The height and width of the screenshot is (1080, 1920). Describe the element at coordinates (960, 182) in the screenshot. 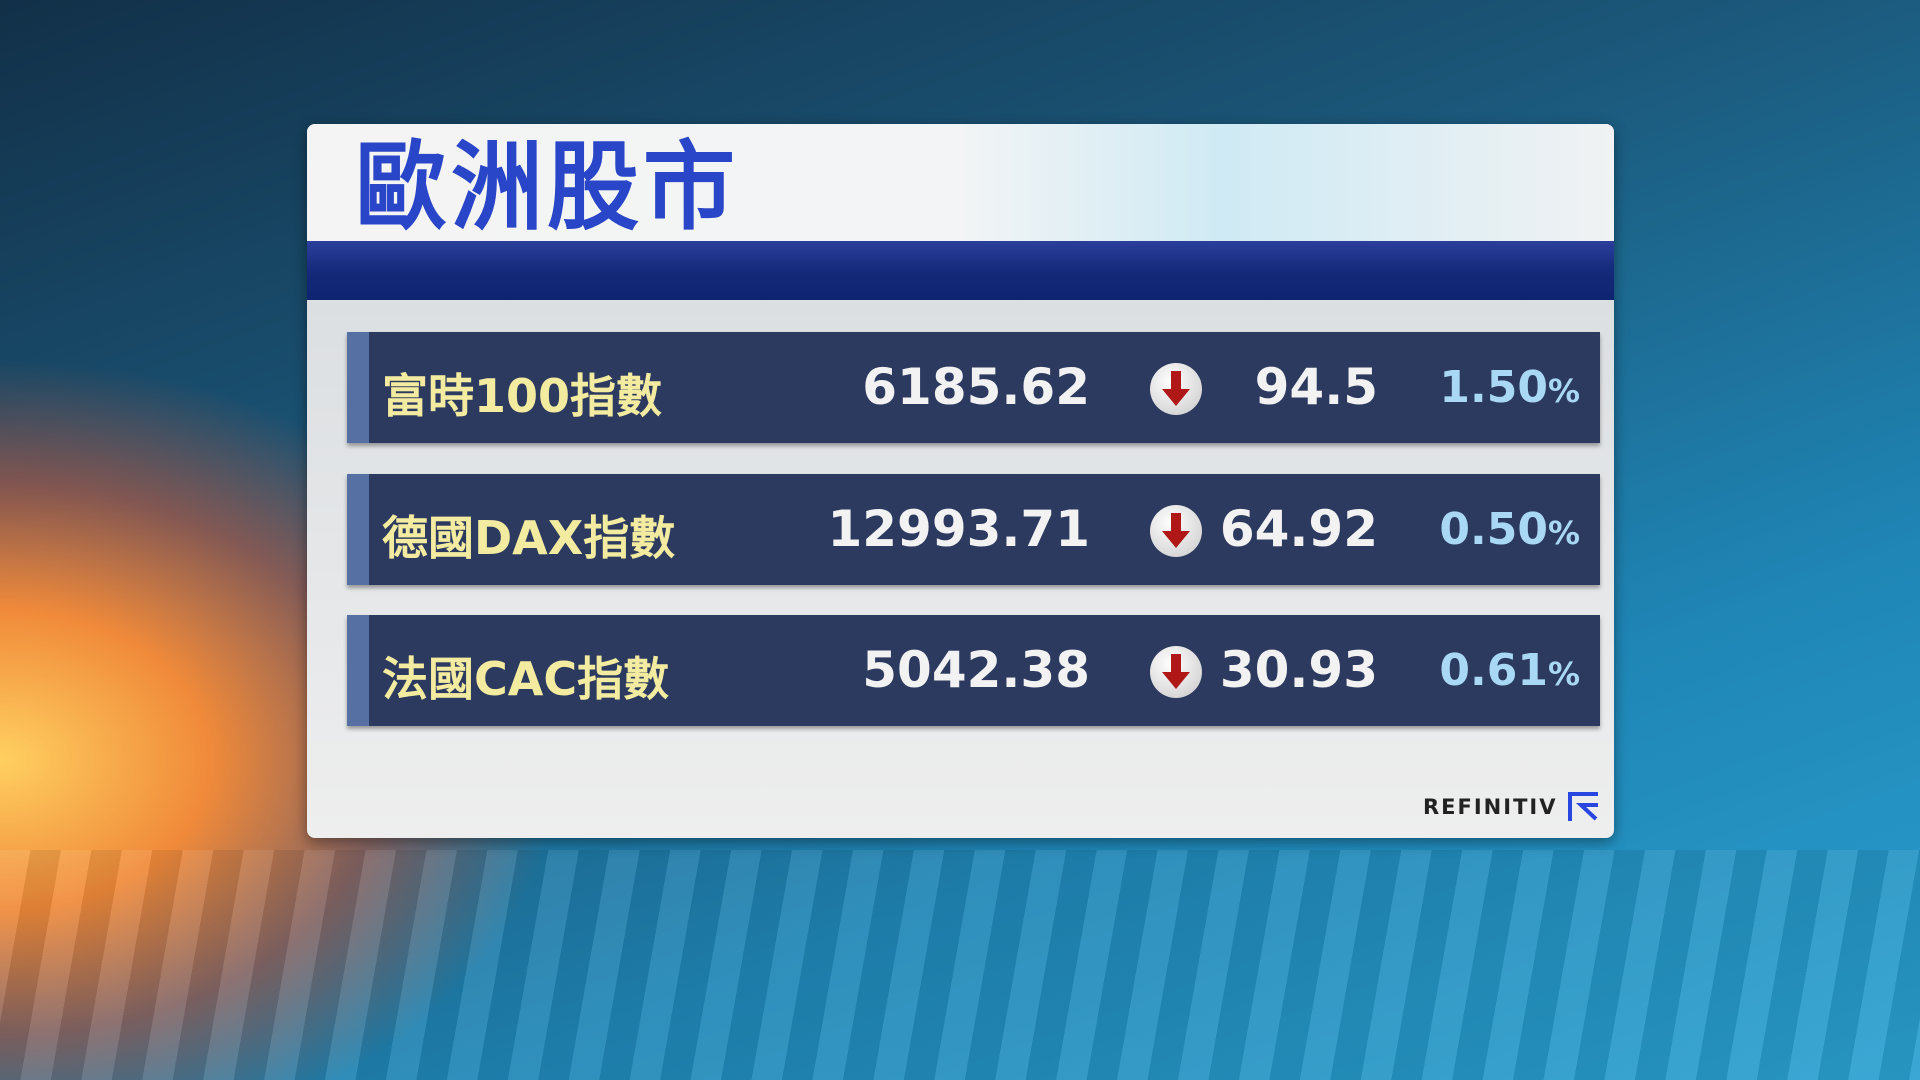

I see `header: 歐洲股市` at that location.